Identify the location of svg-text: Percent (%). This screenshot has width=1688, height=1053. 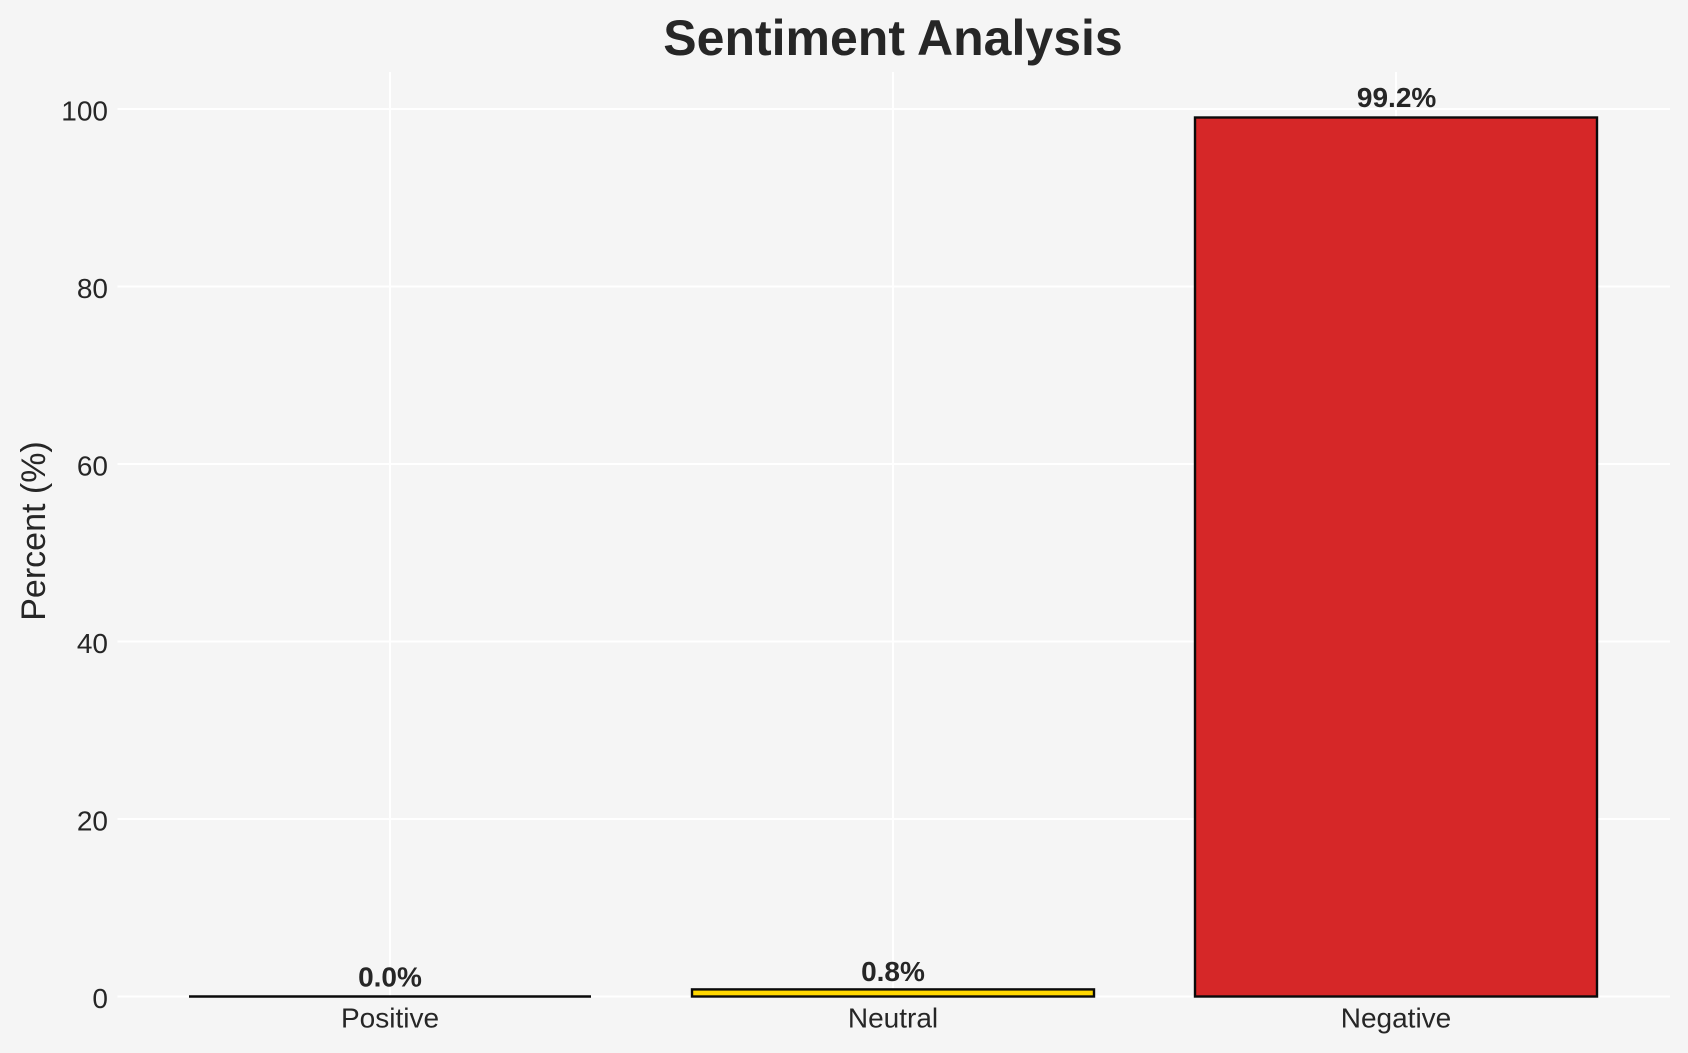
(34, 531).